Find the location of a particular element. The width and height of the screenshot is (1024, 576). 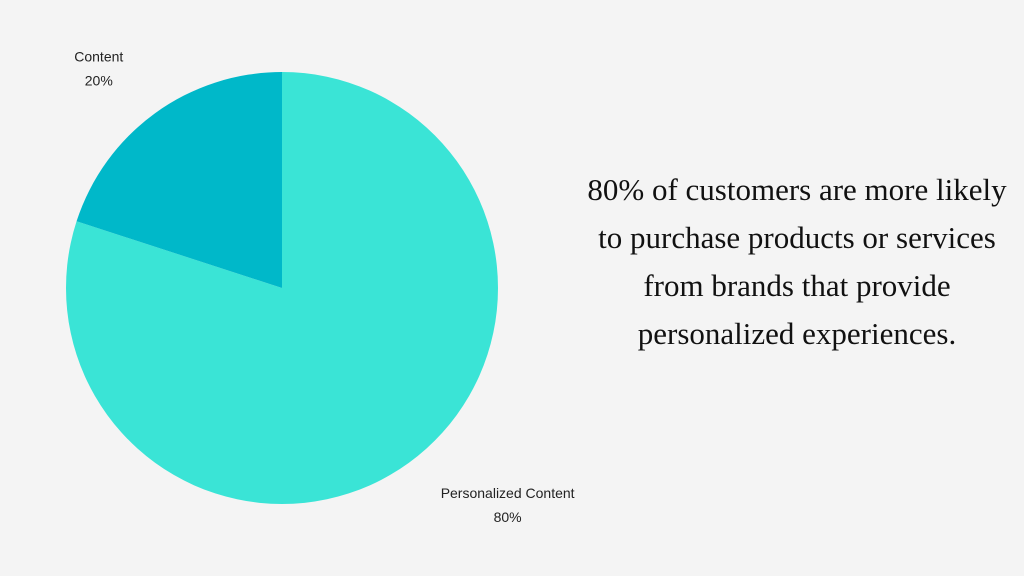

slice-label: Content is located at coordinates (98, 56).